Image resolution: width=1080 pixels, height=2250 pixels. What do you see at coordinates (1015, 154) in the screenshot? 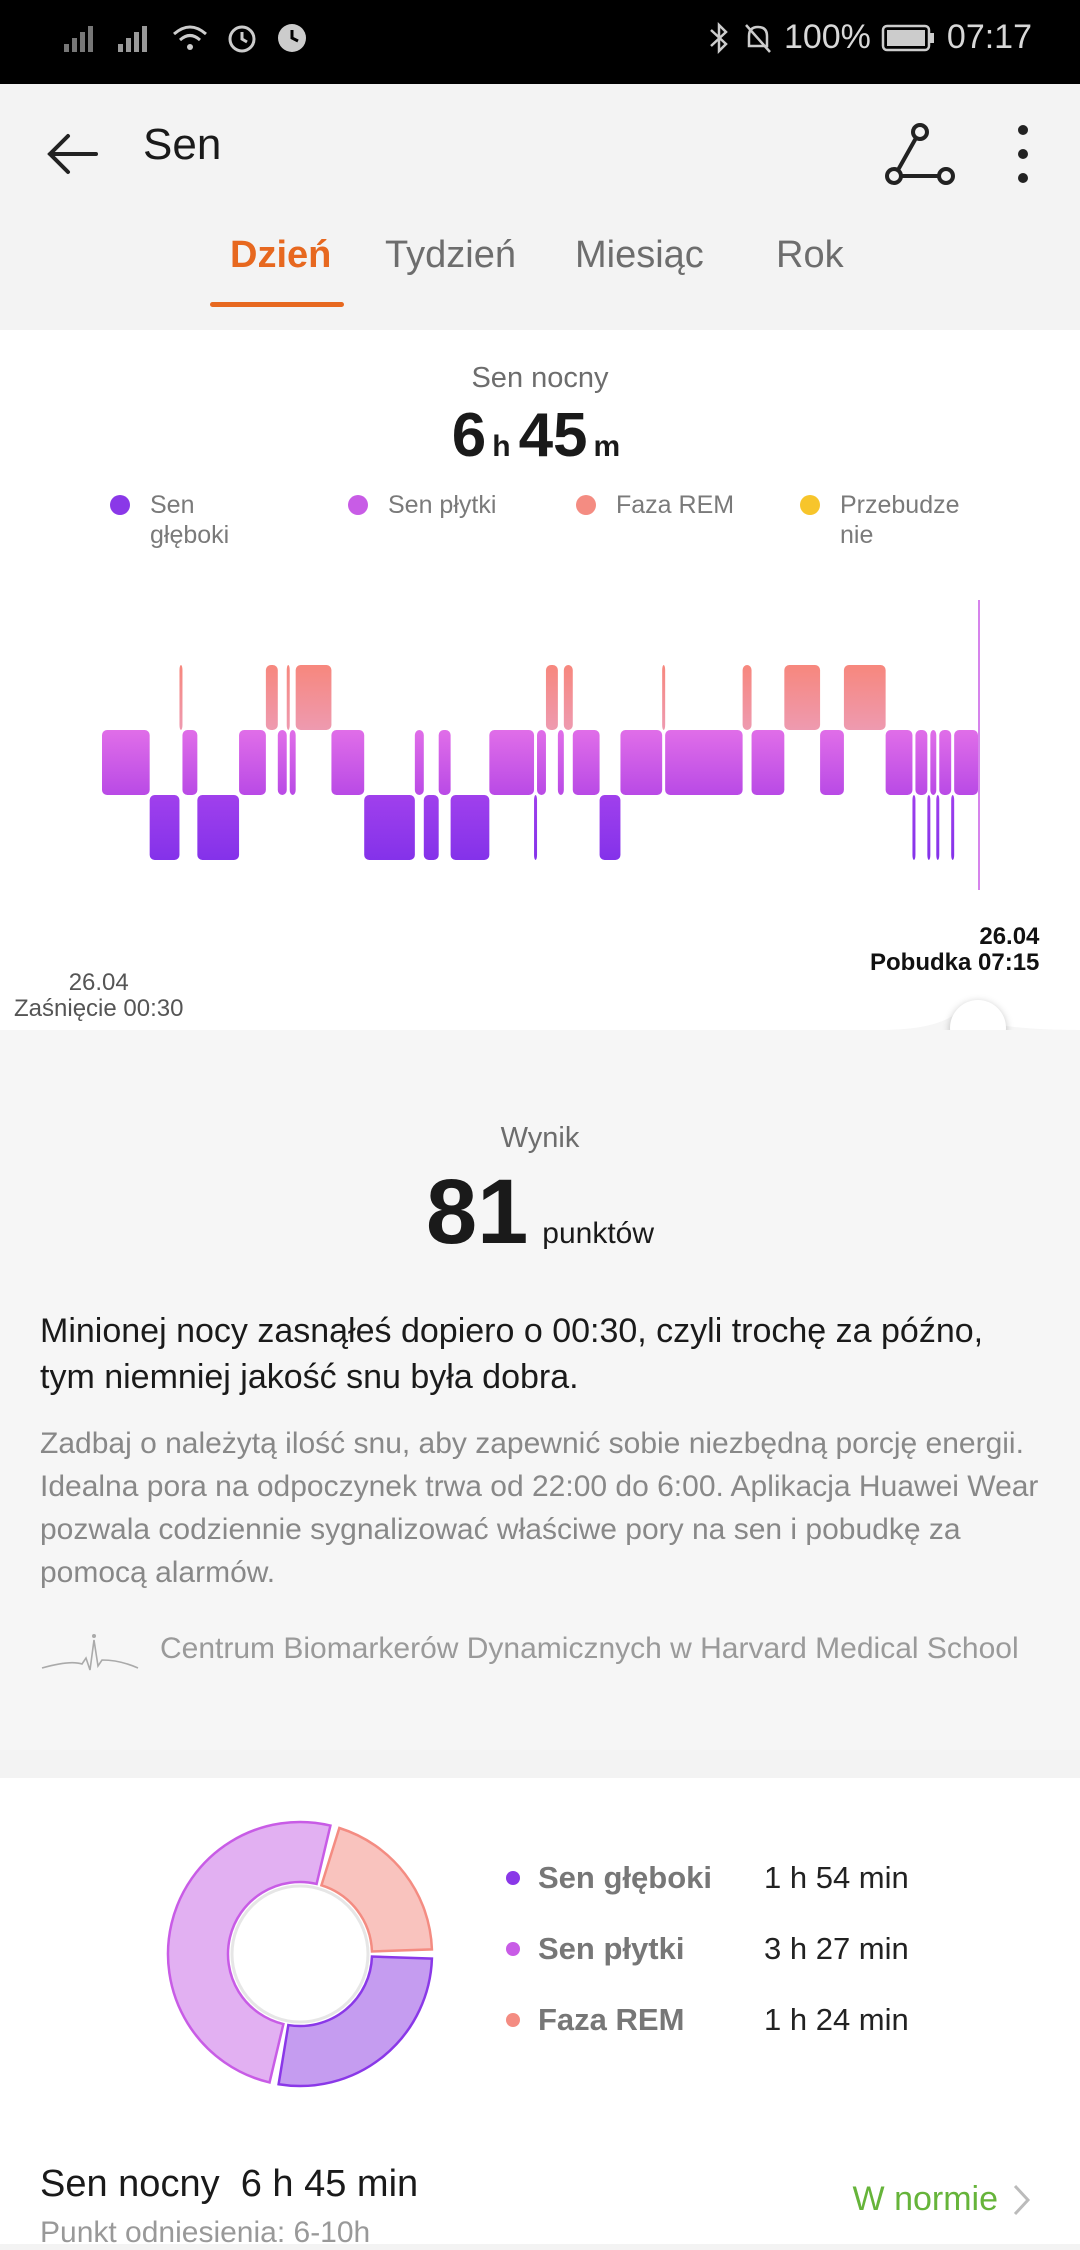
I see `more-options-icon` at bounding box center [1015, 154].